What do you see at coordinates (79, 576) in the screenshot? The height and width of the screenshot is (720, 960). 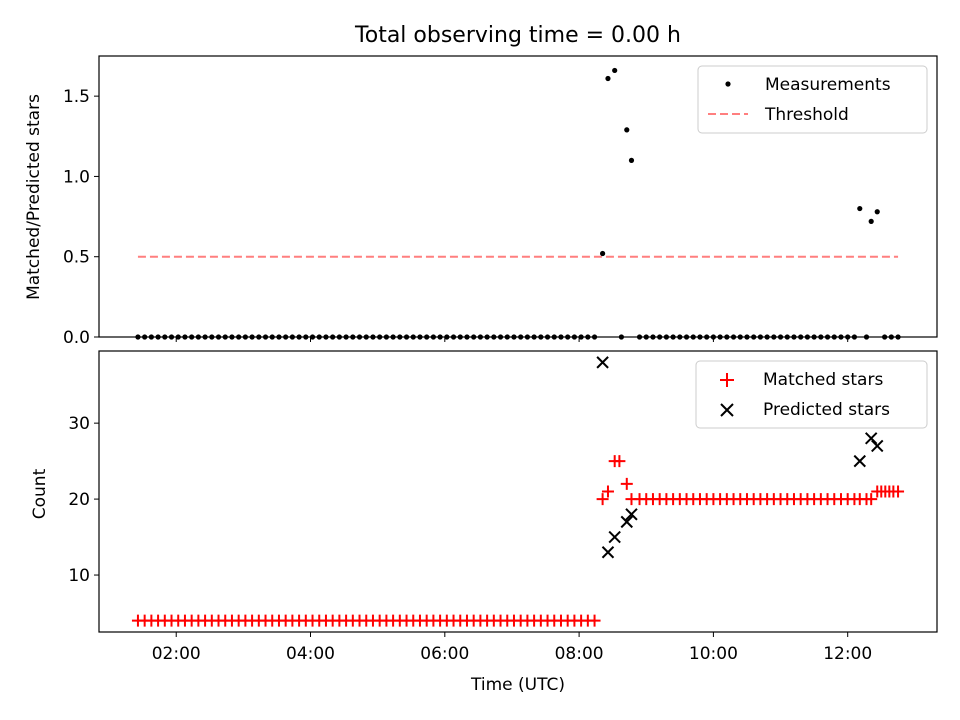 I see `bottom-y-tick-label: 10` at bounding box center [79, 576].